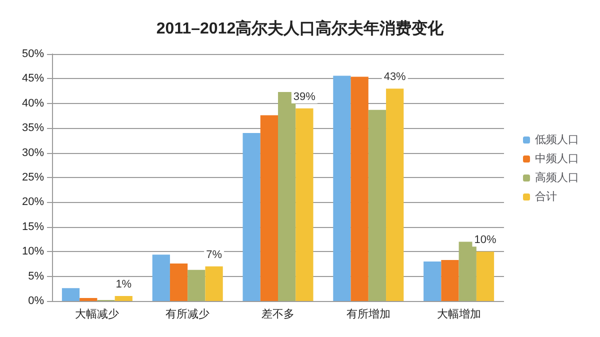  What do you see at coordinates (33, 152) in the screenshot?
I see `y-tick-label: 30%` at bounding box center [33, 152].